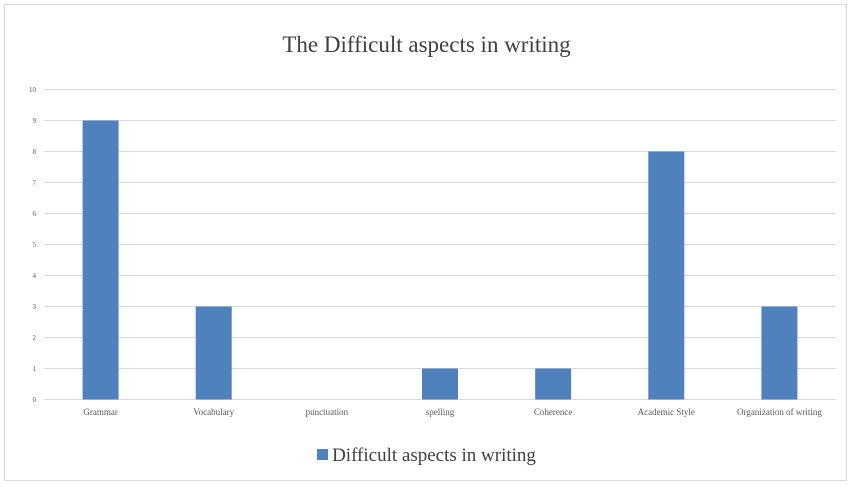 The width and height of the screenshot is (853, 487). What do you see at coordinates (35, 400) in the screenshot?
I see `y-tick-label: 0` at bounding box center [35, 400].